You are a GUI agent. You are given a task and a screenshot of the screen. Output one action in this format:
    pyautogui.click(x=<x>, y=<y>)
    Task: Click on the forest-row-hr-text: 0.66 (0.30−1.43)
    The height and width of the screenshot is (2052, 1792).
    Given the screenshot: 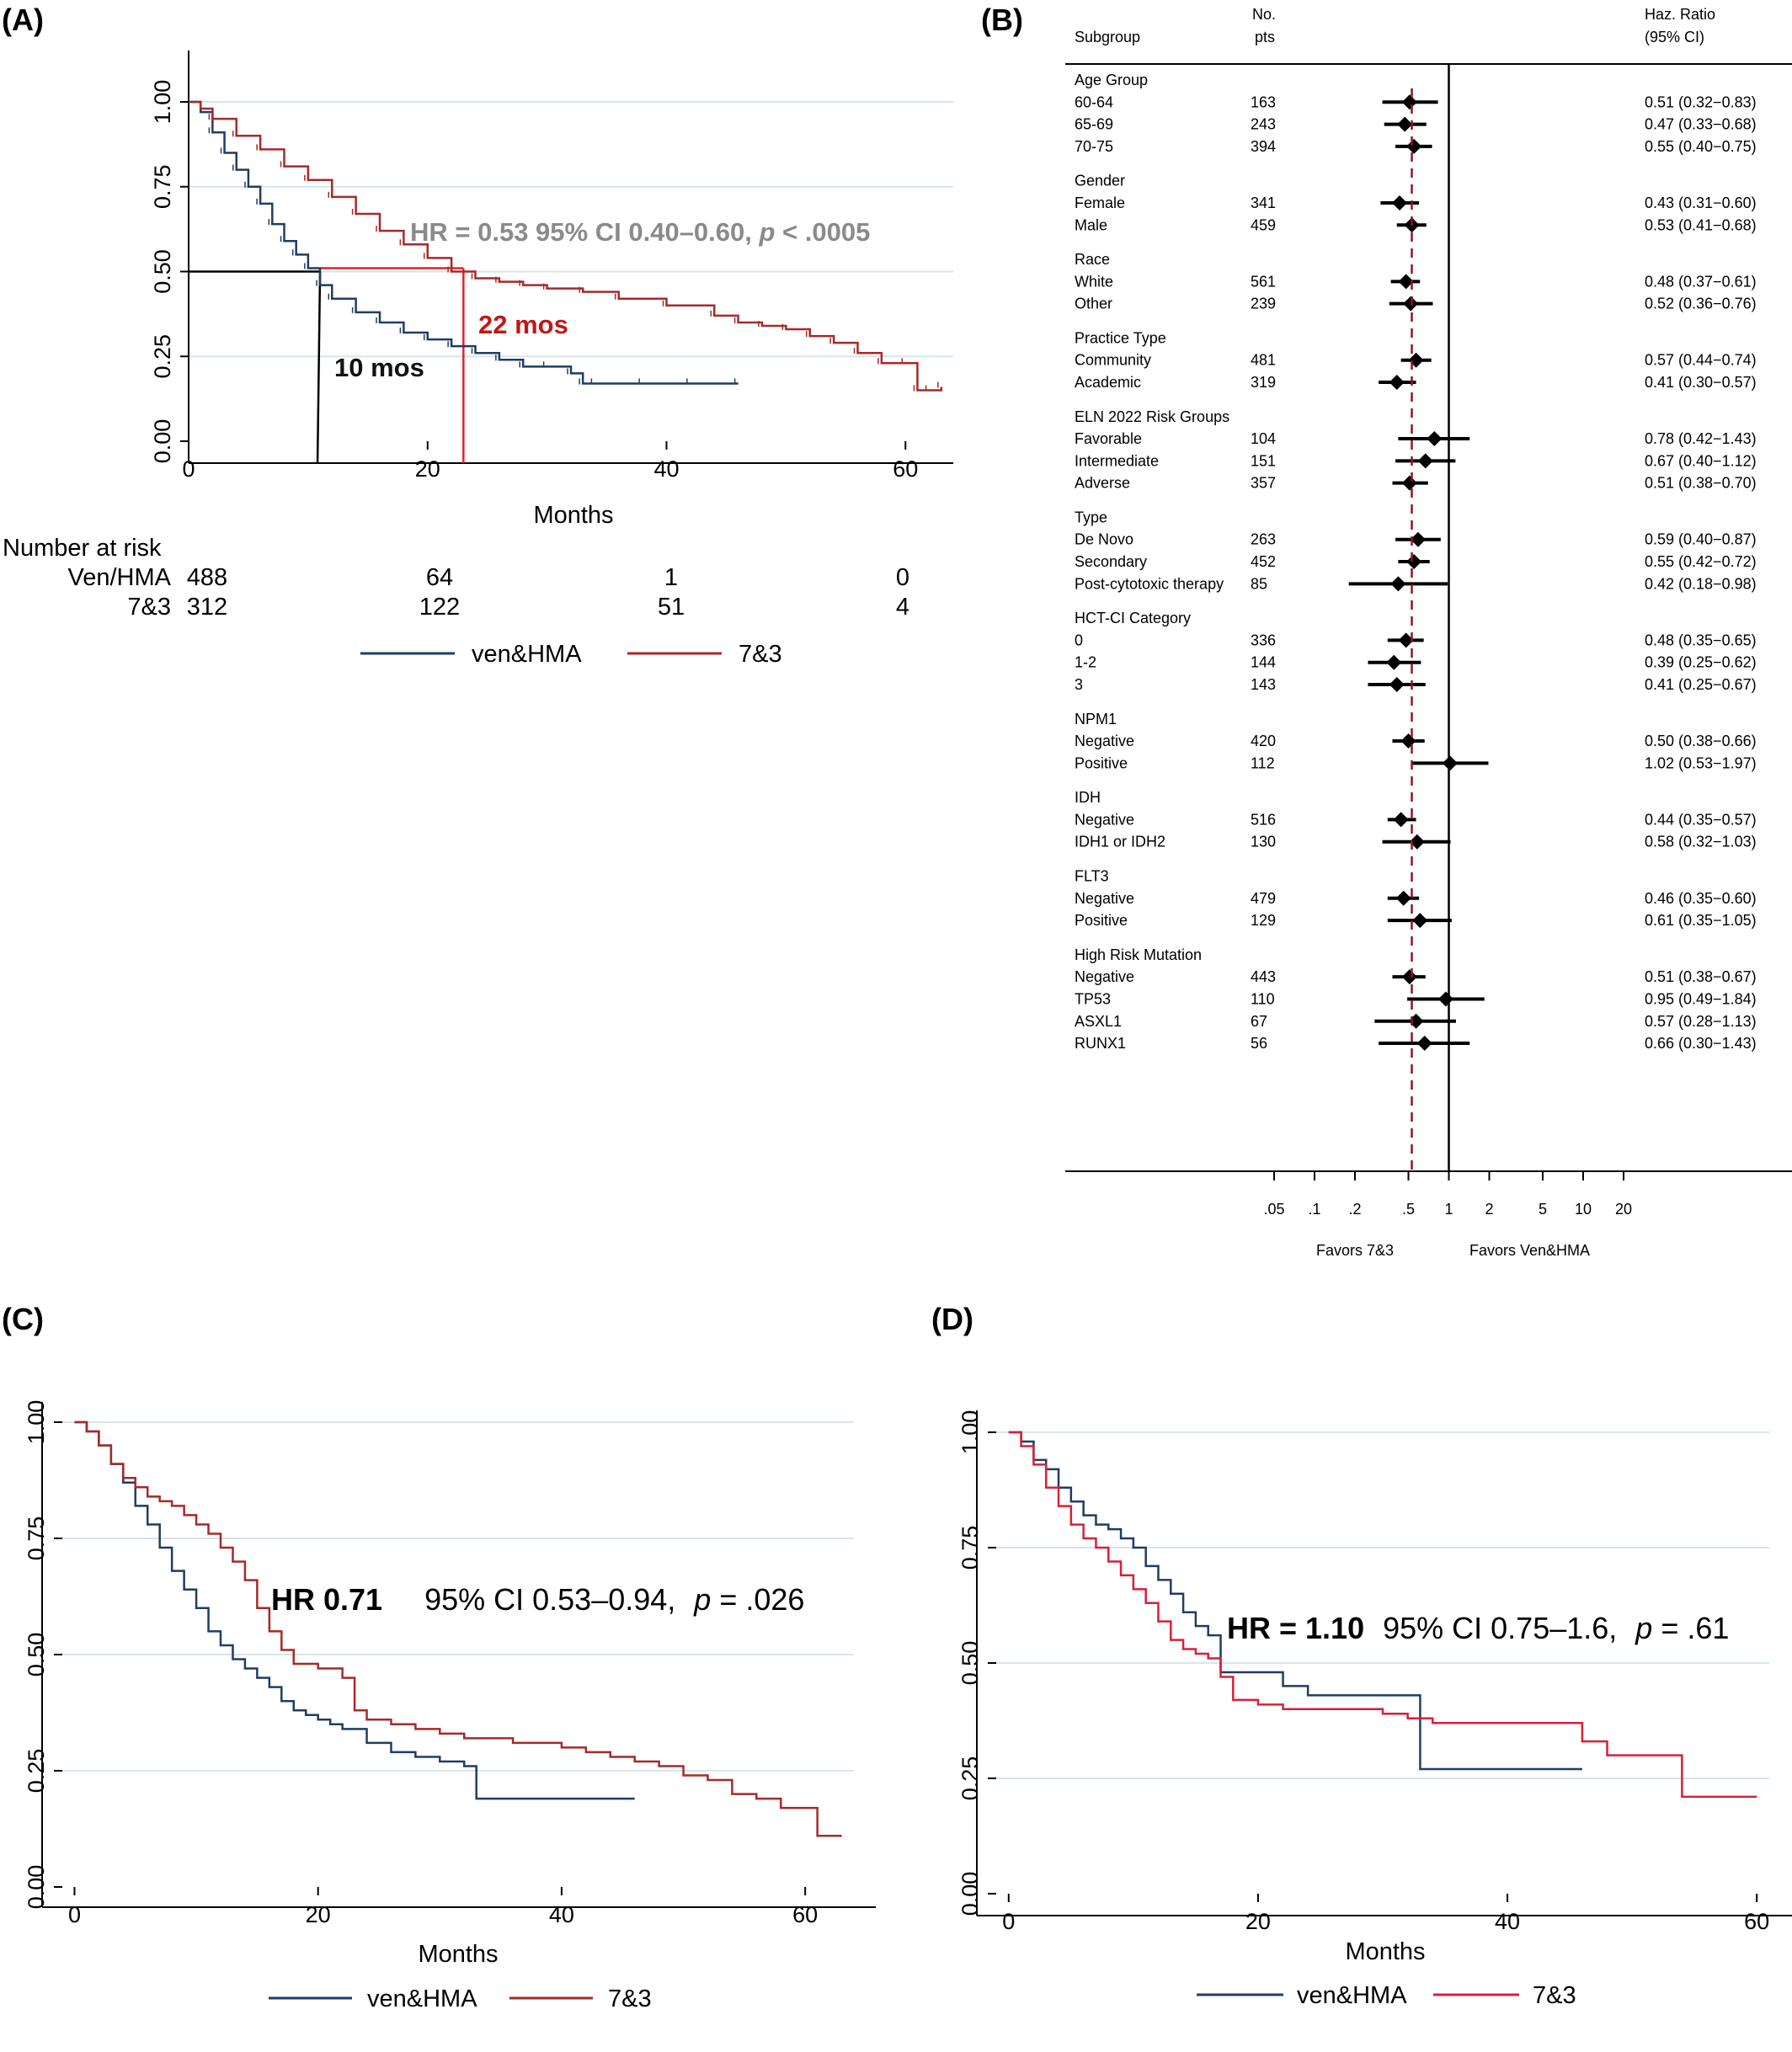 What is the action you would take?
    pyautogui.click(x=1701, y=1043)
    